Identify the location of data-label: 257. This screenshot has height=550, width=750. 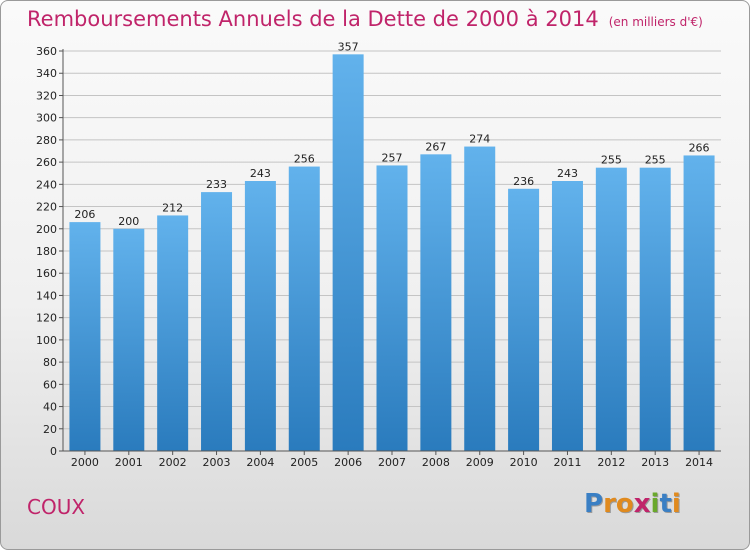
(392, 157).